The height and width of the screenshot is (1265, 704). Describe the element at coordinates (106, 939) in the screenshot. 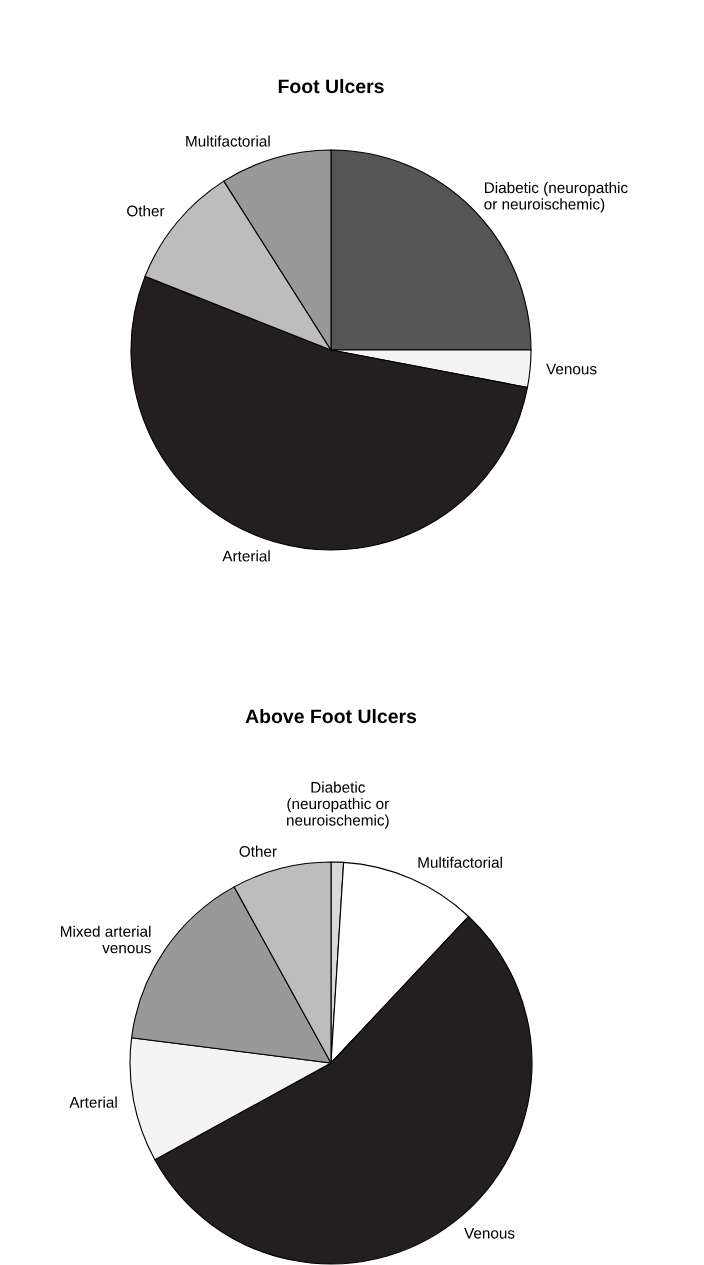

I see `slice-label: Mixed arterial venous` at that location.